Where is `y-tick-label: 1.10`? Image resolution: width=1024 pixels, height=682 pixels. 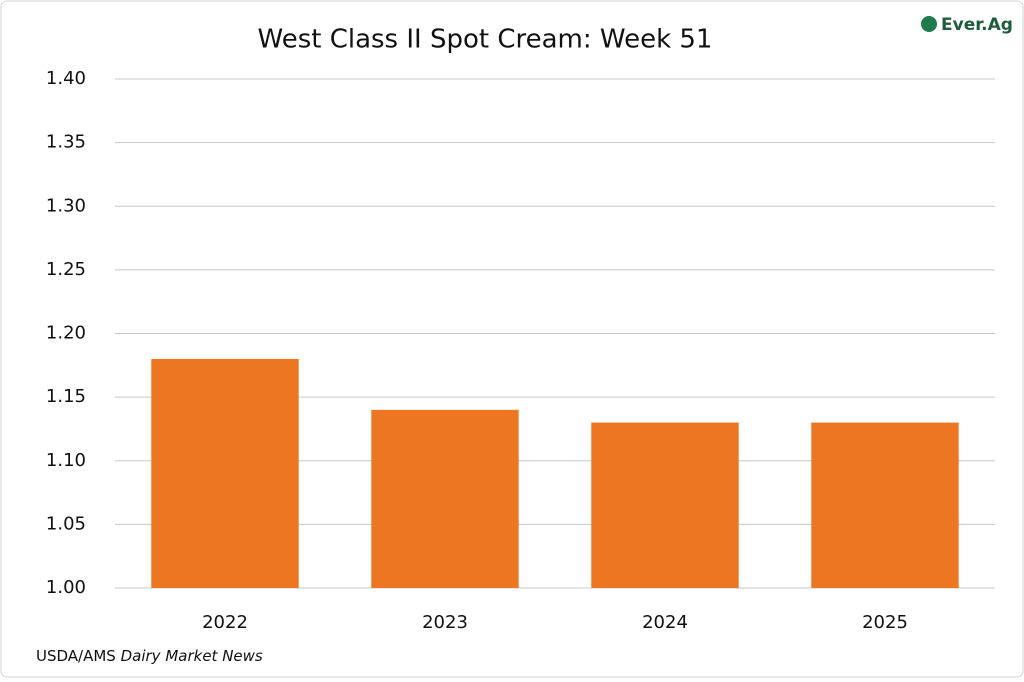
y-tick-label: 1.10 is located at coordinates (66, 460).